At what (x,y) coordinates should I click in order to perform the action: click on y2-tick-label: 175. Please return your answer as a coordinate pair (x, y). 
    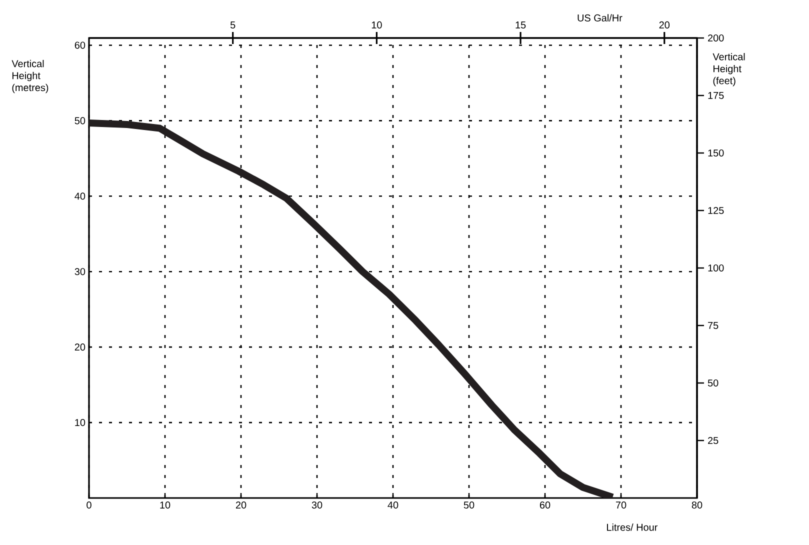
    Looking at the image, I should click on (716, 95).